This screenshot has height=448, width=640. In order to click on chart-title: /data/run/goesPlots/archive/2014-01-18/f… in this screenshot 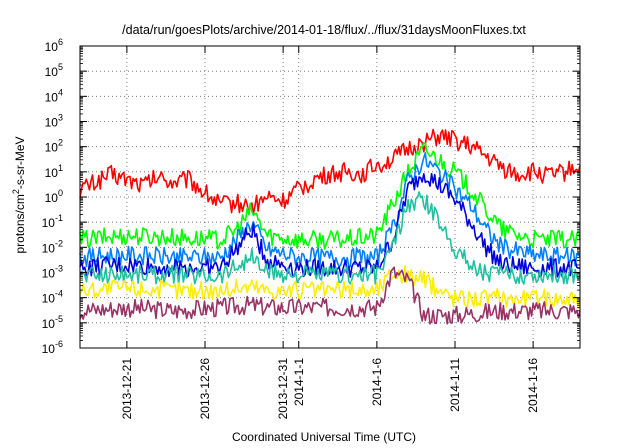, I will do `click(324, 30)`.